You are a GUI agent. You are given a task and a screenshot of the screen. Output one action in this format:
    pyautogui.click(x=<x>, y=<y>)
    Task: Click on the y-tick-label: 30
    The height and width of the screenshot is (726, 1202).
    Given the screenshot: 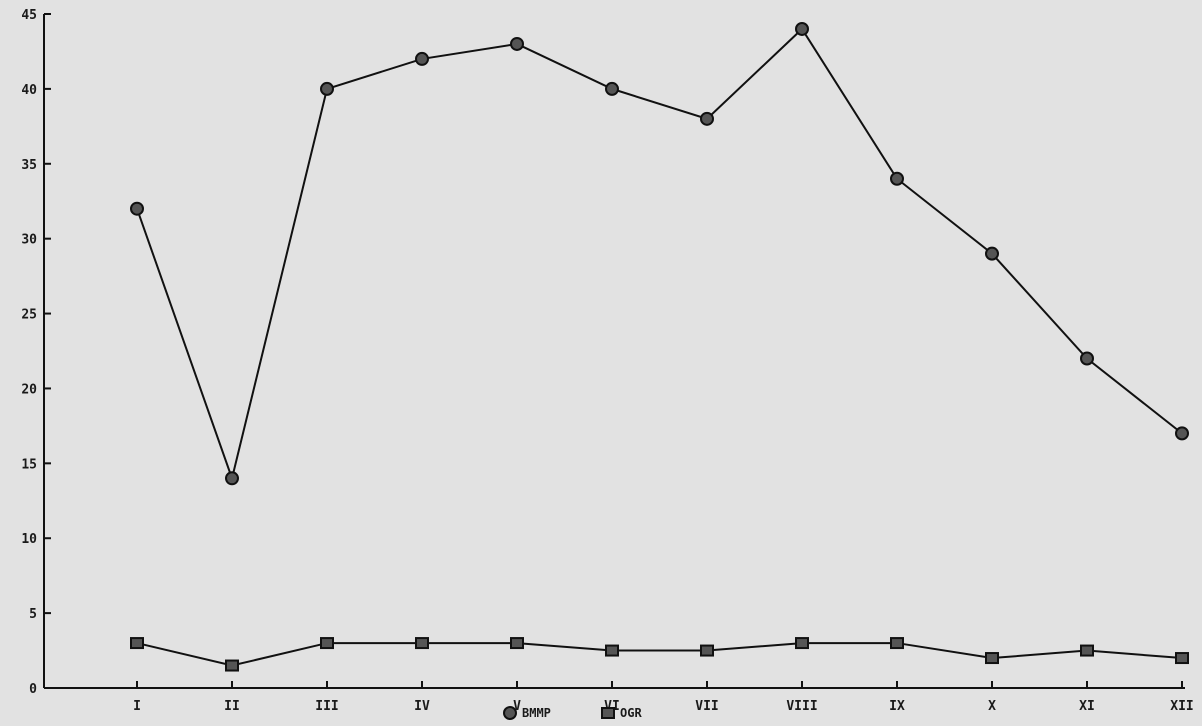 What is the action you would take?
    pyautogui.click(x=29, y=240)
    